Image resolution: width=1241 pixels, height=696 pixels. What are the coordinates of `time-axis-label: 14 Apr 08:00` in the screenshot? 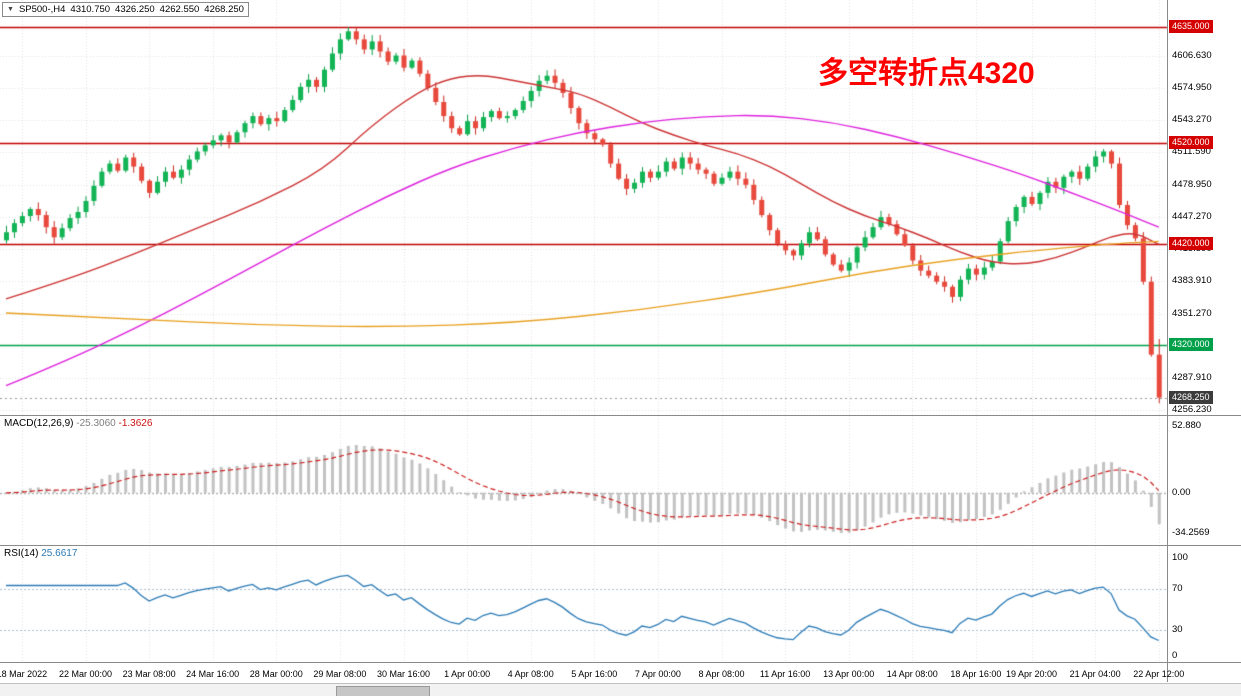 It's located at (912, 674).